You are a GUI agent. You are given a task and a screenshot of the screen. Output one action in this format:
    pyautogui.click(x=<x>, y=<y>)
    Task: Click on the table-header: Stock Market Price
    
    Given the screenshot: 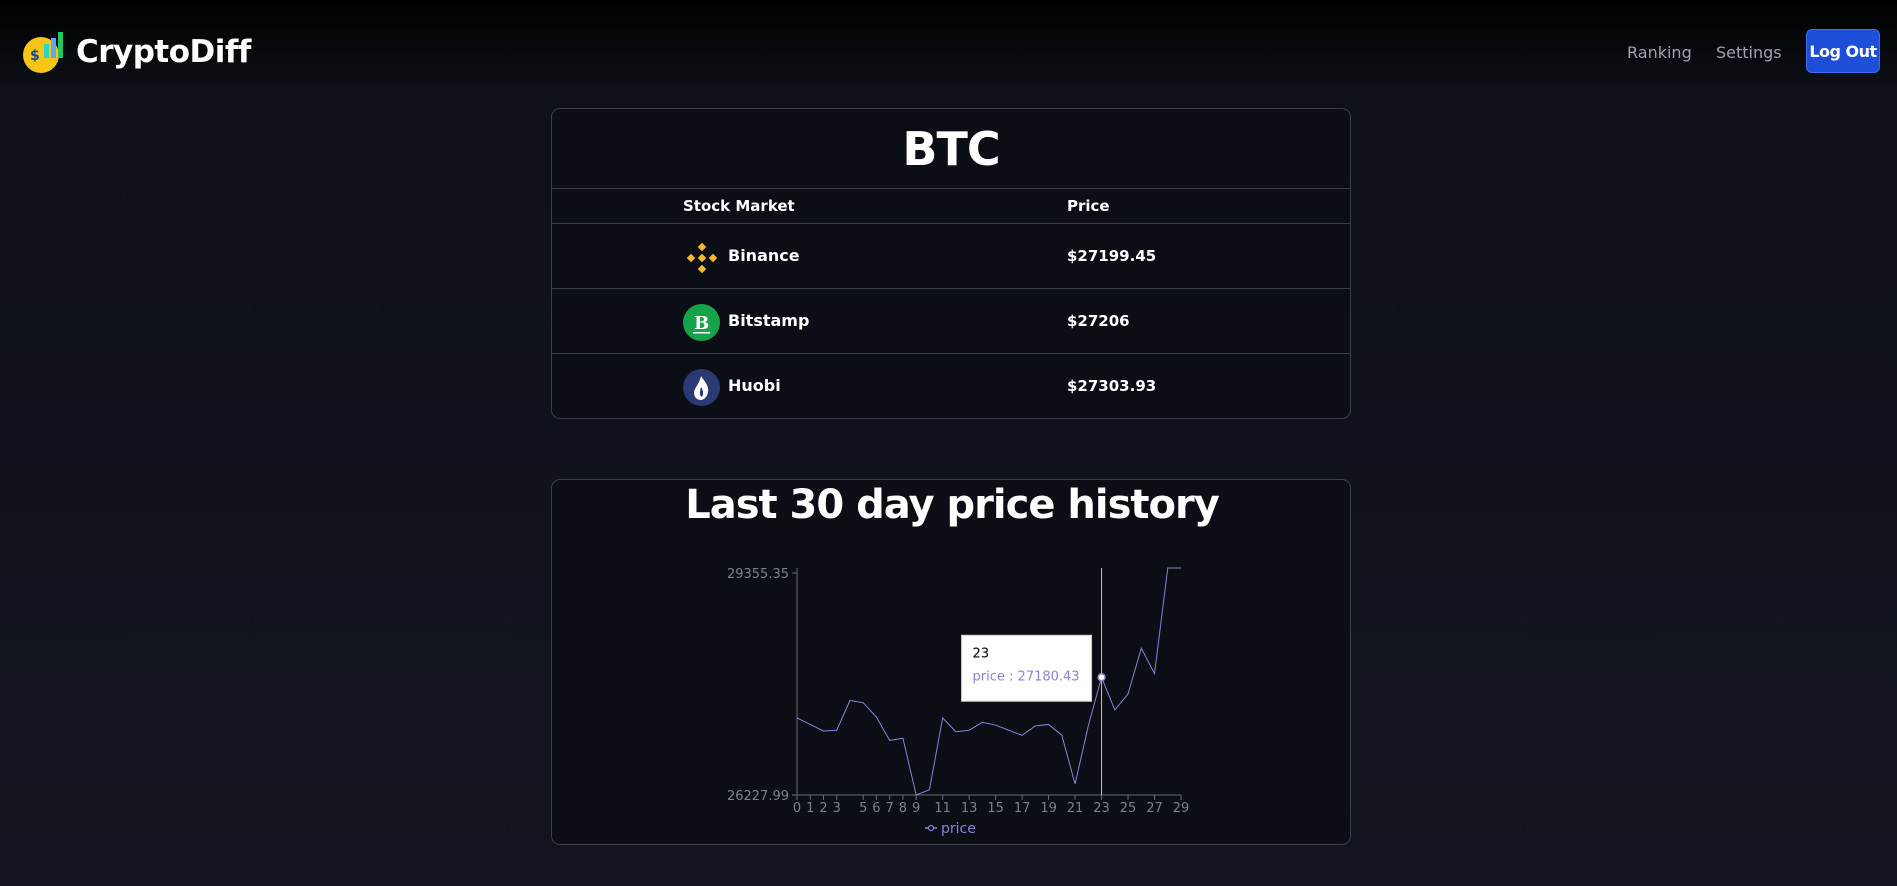 What is the action you would take?
    pyautogui.click(x=951, y=206)
    